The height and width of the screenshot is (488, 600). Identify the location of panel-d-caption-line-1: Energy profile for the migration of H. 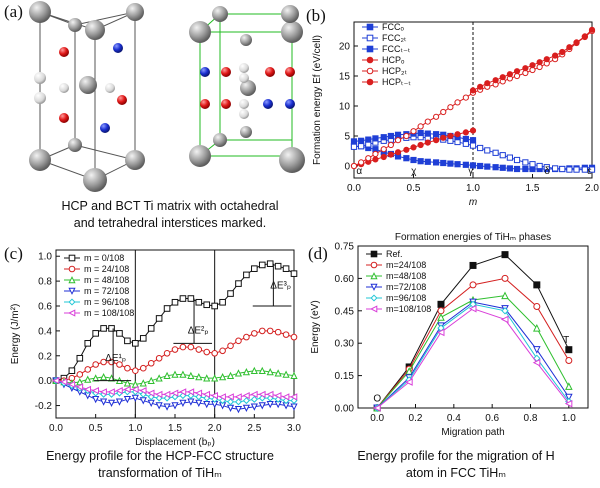
(456, 456).